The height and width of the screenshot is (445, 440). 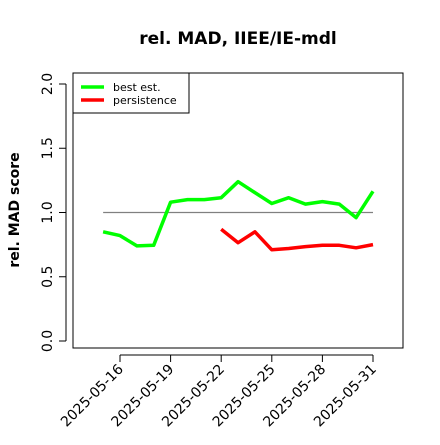 What do you see at coordinates (48, 277) in the screenshot?
I see `y-tick-label: 0.5` at bounding box center [48, 277].